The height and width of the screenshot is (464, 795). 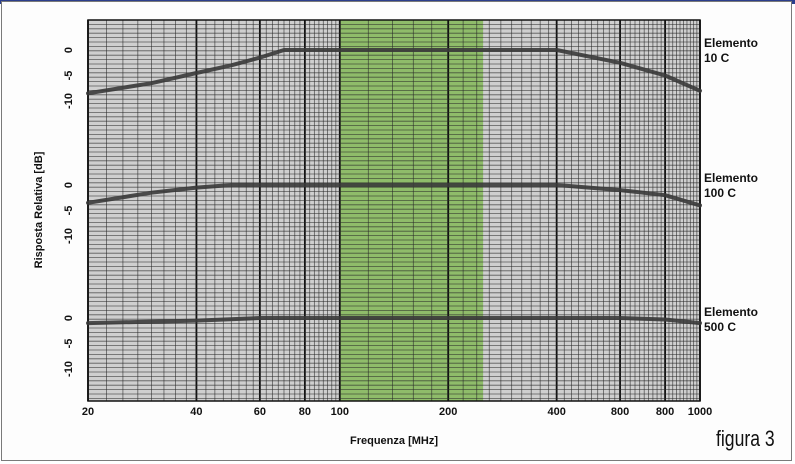 I want to click on x-tick-label: 40, so click(x=196, y=412).